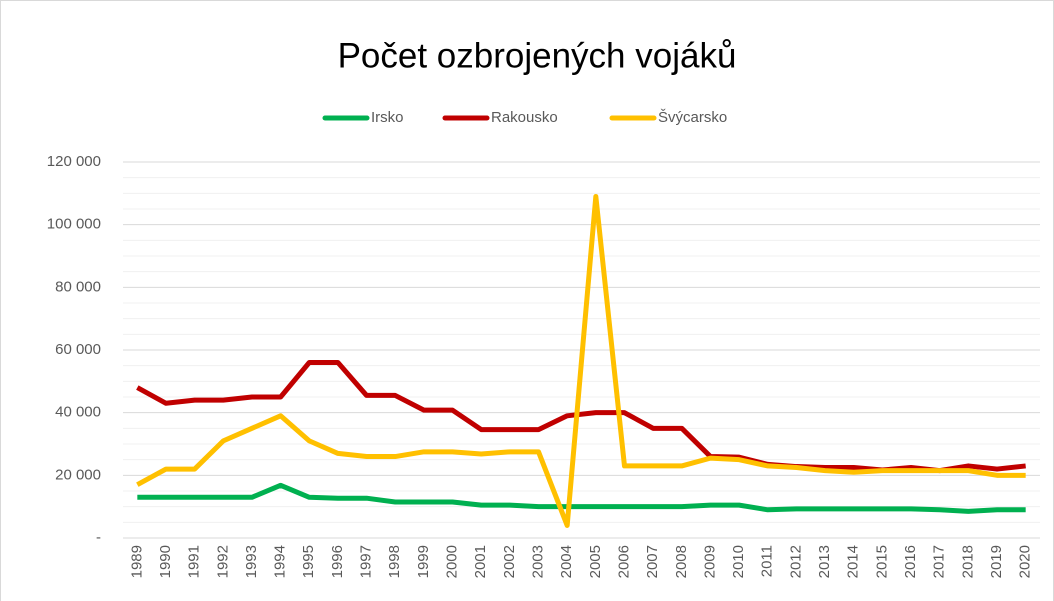  What do you see at coordinates (524, 117) in the screenshot?
I see `legend-label: Rakousko` at bounding box center [524, 117].